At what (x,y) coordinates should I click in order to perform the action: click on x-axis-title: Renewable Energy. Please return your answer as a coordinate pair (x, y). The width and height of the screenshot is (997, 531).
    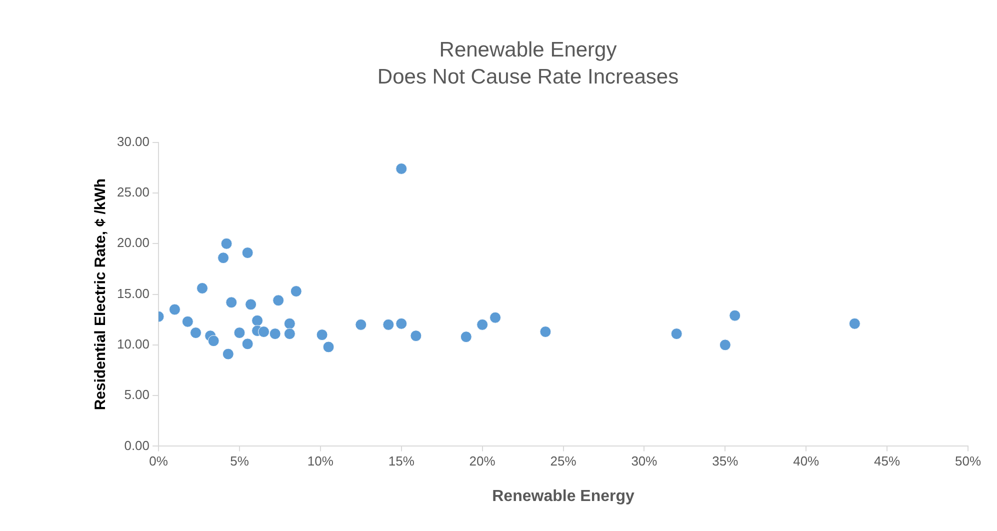
    Looking at the image, I should click on (563, 496).